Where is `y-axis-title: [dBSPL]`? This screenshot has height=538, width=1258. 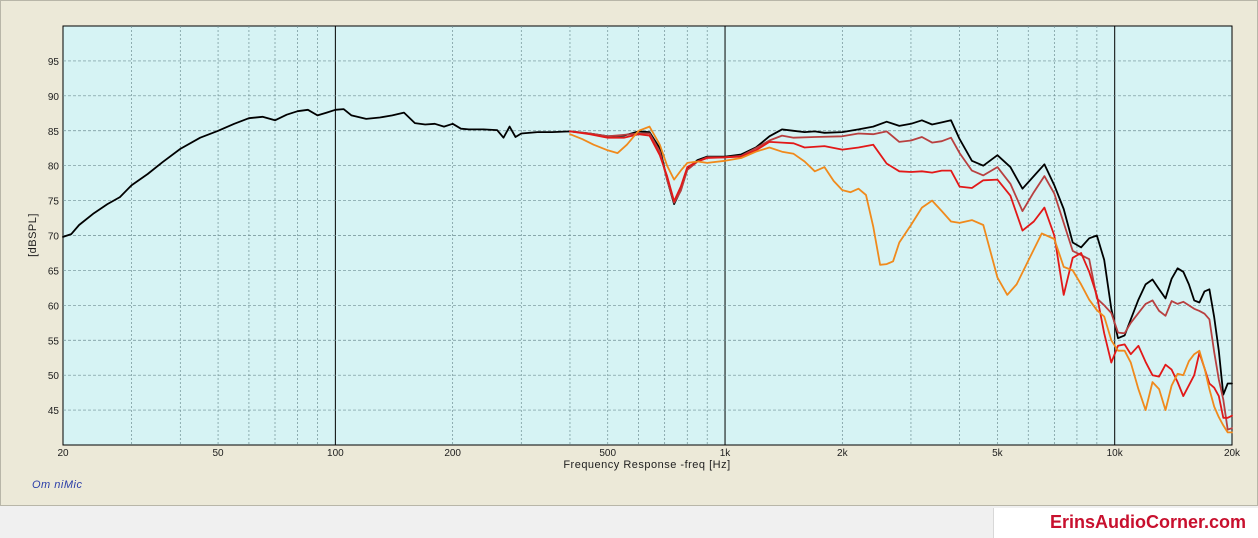 y-axis-title: [dBSPL] is located at coordinates (33, 235).